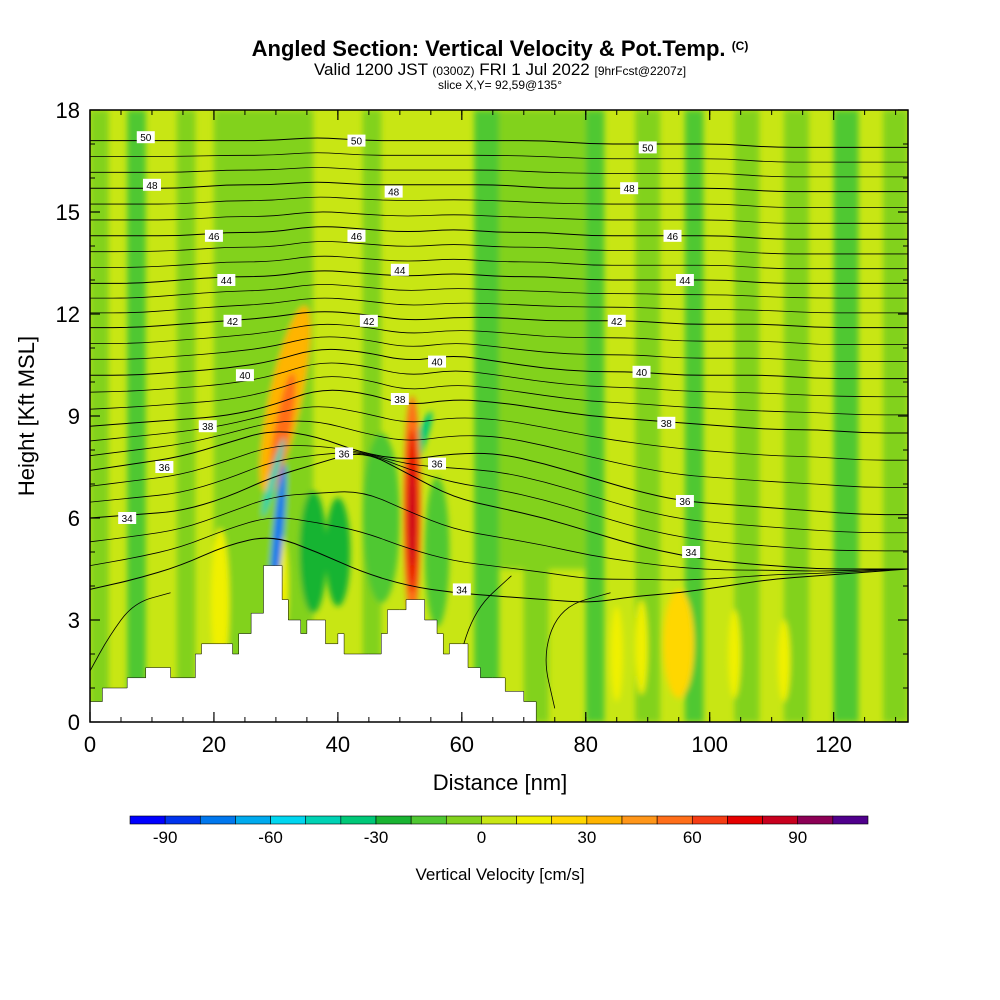 The image size is (1000, 1000). Describe the element at coordinates (500, 782) in the screenshot. I see `x-axis-label: Distance [nm]` at that location.